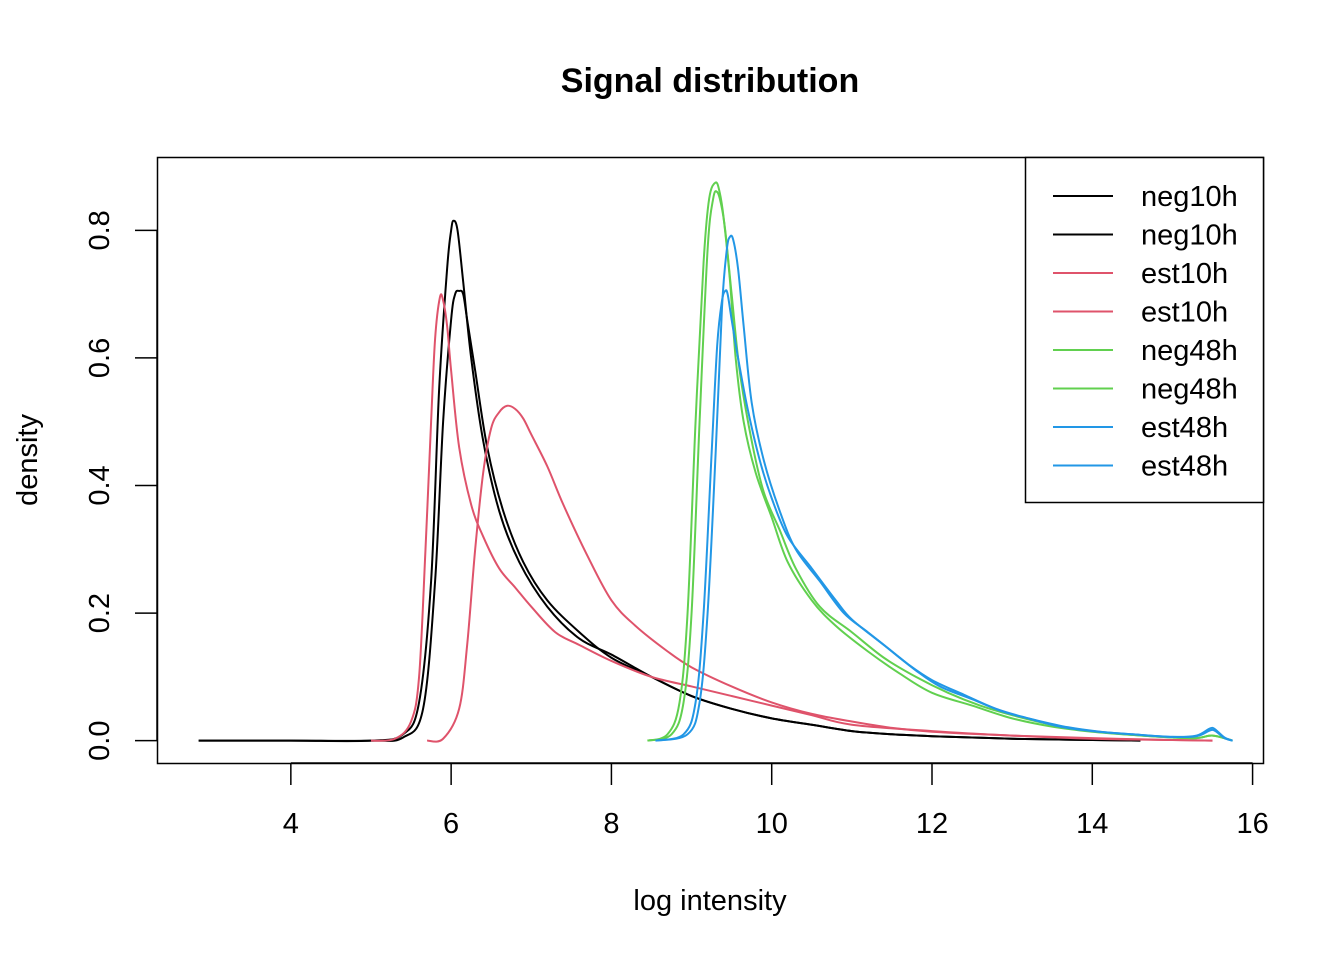 Image resolution: width=1344 pixels, height=960 pixels. Describe the element at coordinates (100, 485) in the screenshot. I see `y-tick-label: 0.4` at that location.